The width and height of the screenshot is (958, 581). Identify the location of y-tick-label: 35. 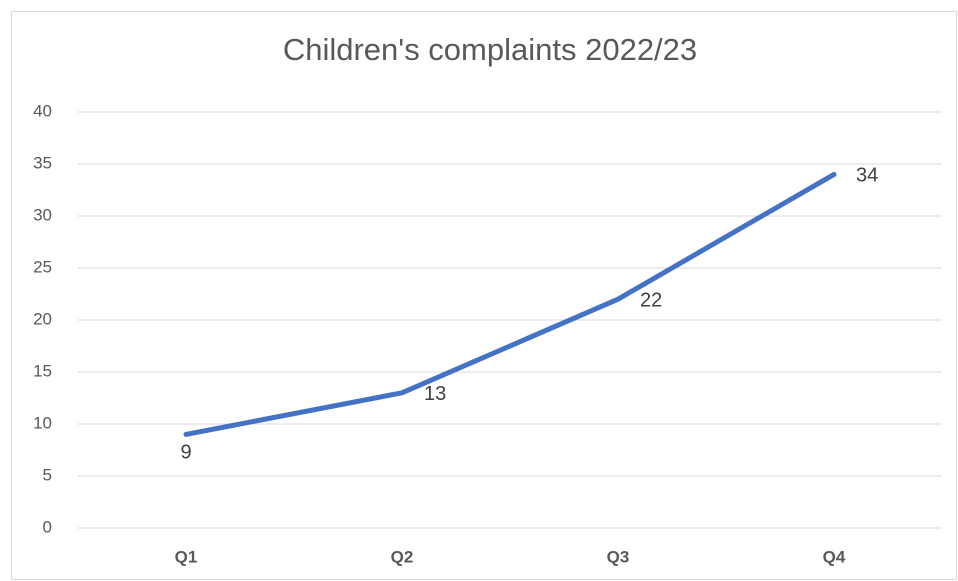
(42, 162).